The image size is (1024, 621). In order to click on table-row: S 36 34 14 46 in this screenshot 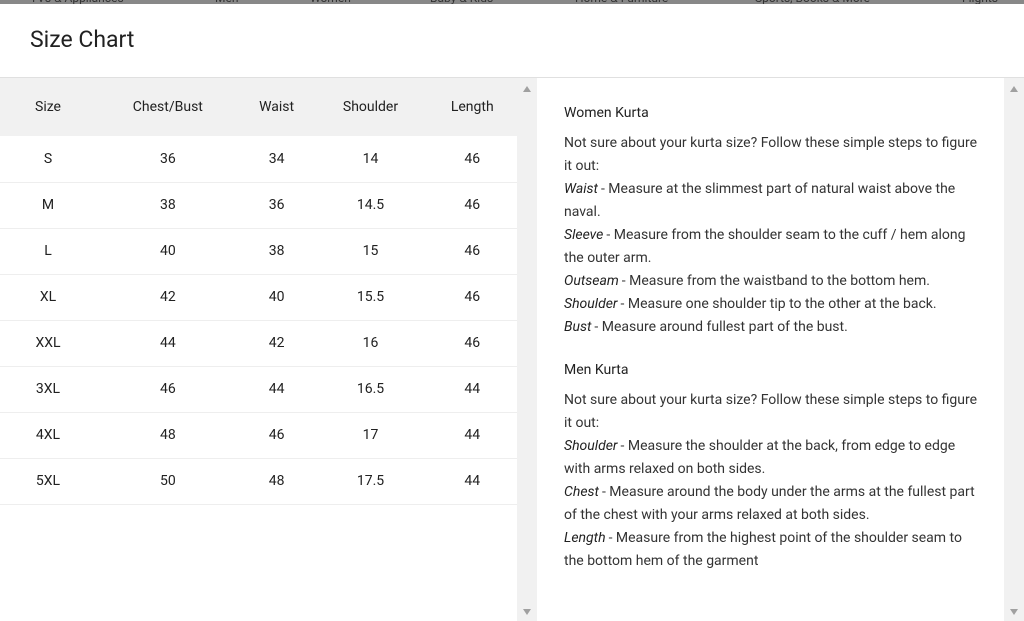, I will do `click(258, 159)`.